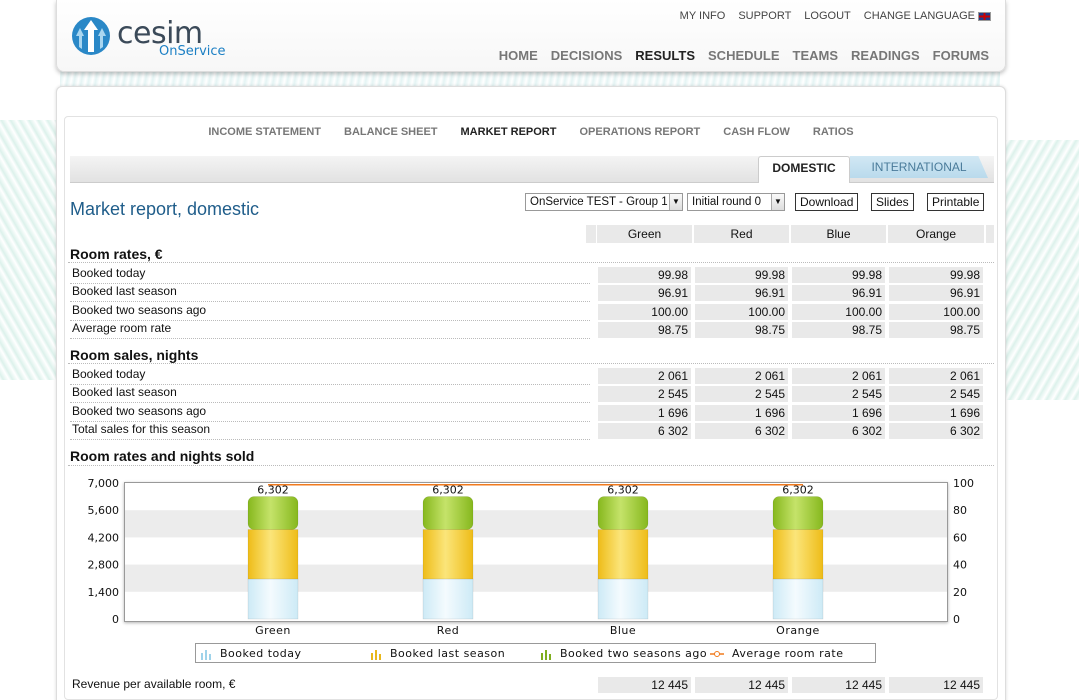 This screenshot has width=1079, height=700. What do you see at coordinates (717, 653) in the screenshot?
I see `line-chart-icon` at bounding box center [717, 653].